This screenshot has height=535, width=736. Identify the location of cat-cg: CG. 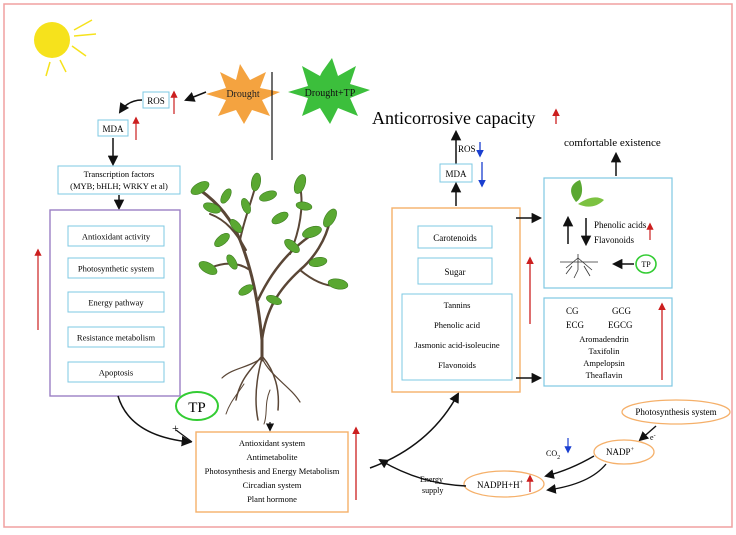
(572, 311).